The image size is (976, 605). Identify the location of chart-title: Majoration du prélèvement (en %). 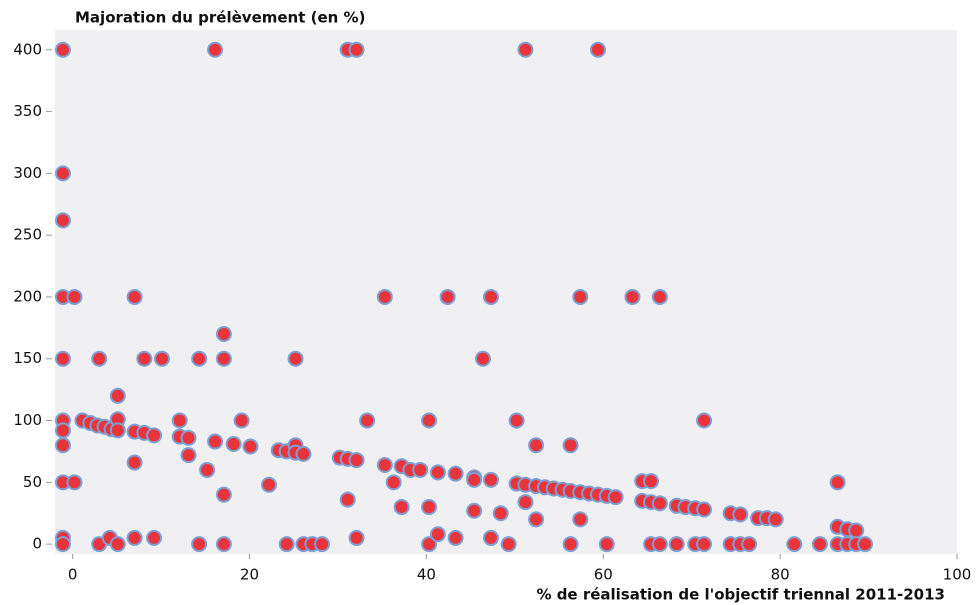
(220, 18).